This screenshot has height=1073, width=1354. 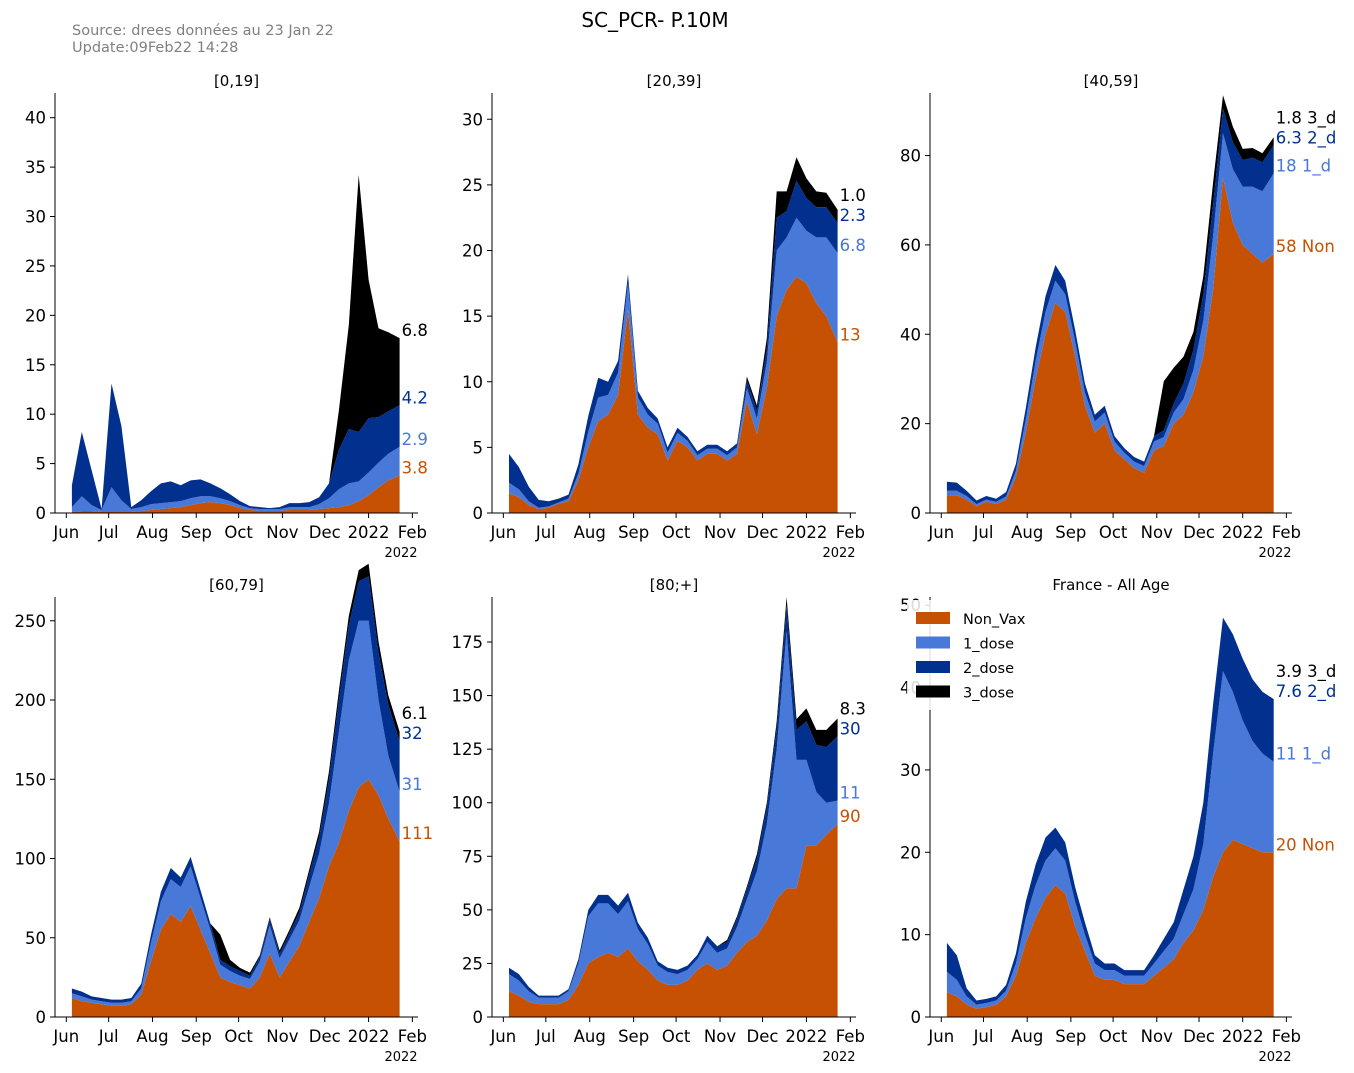 What do you see at coordinates (472, 382) in the screenshot?
I see `y-tick-label: 10` at bounding box center [472, 382].